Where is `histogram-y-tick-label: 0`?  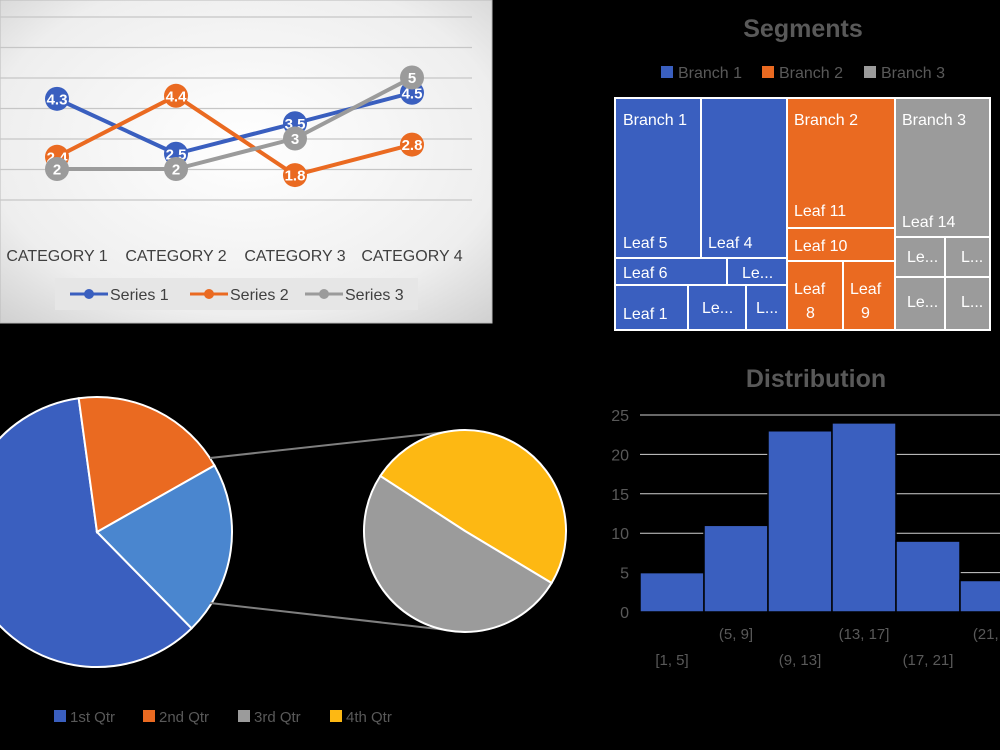 histogram-y-tick-label: 0 is located at coordinates (624, 613).